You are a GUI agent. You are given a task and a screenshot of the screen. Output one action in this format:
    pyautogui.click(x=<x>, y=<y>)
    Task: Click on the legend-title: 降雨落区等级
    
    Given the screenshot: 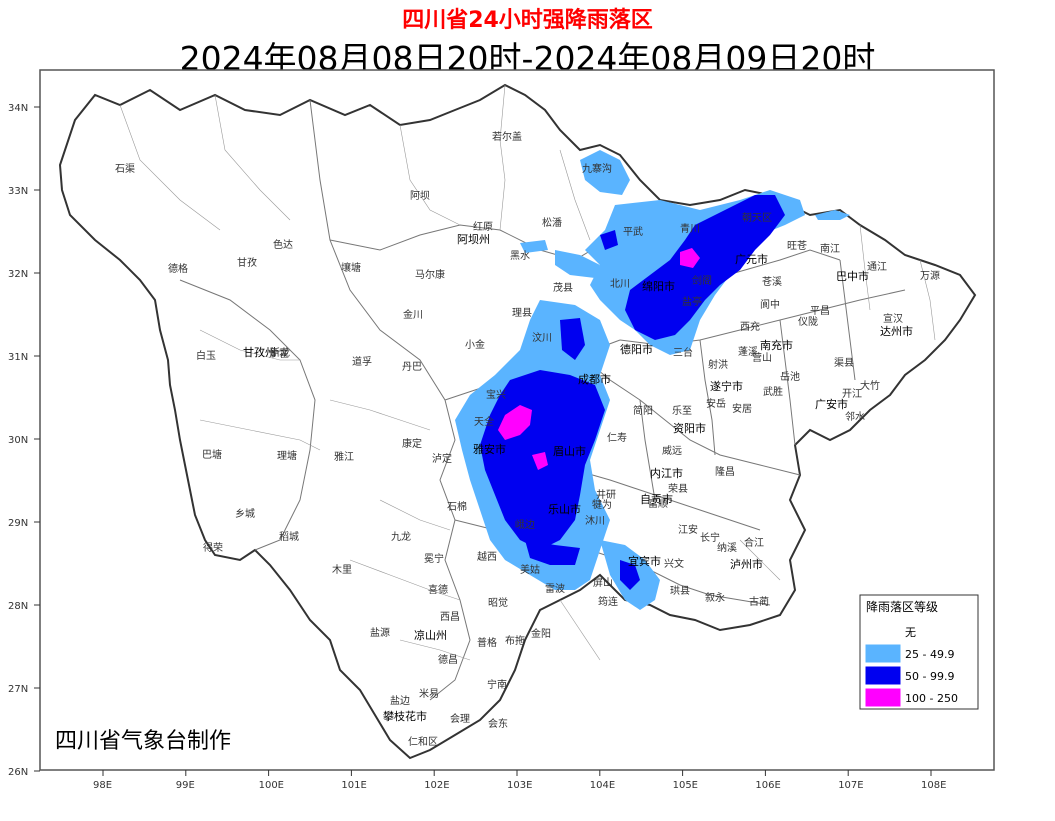 What is the action you would take?
    pyautogui.click(x=902, y=607)
    